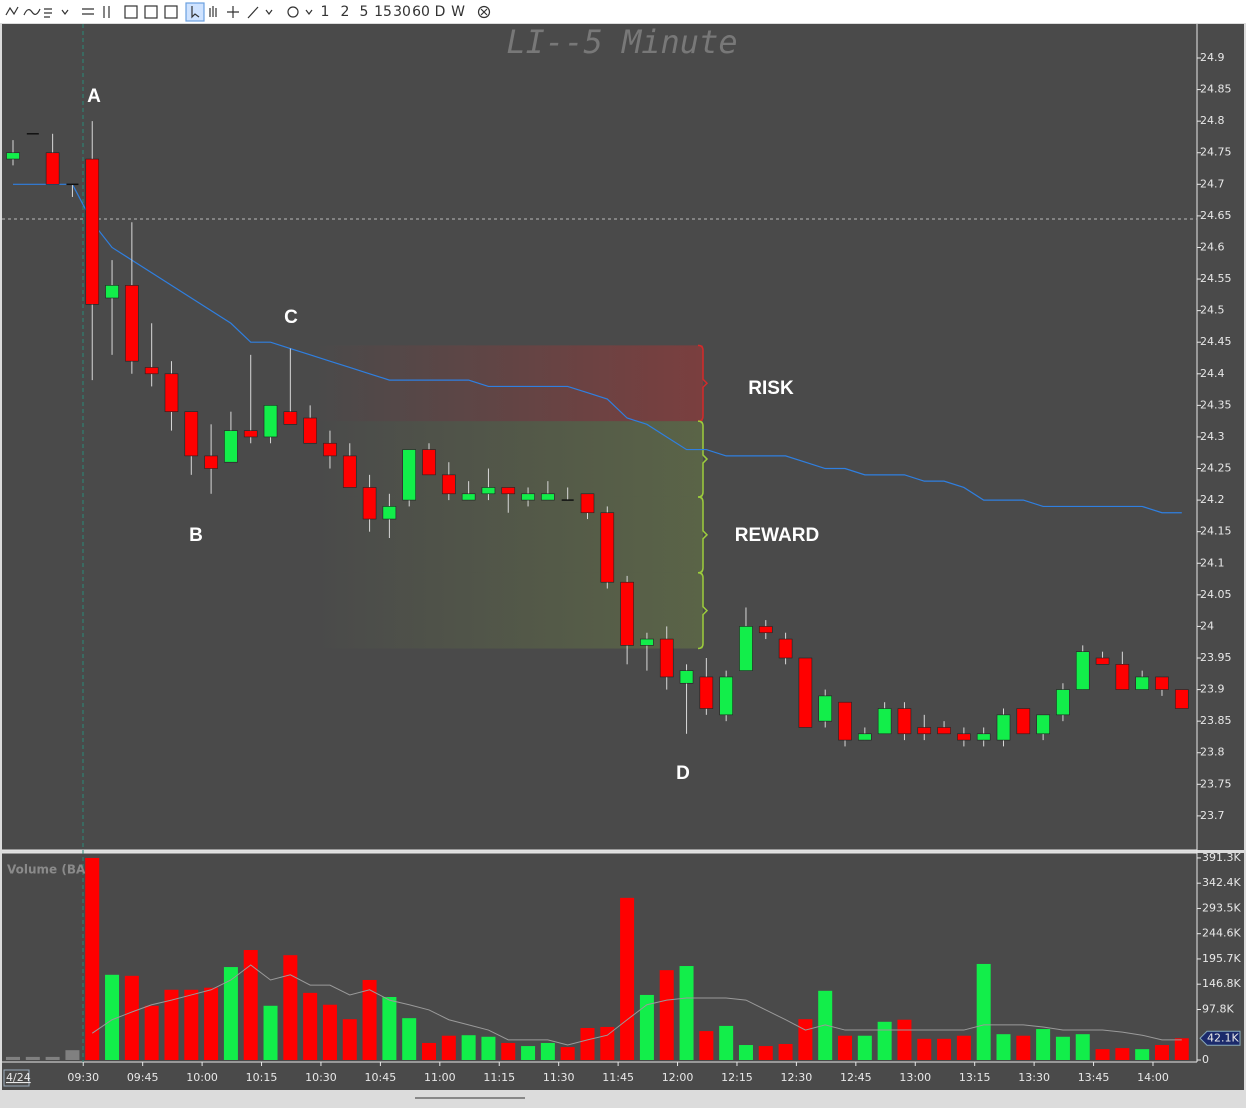 Image resolution: width=1246 pixels, height=1108 pixels. What do you see at coordinates (440, 12) in the screenshot?
I see `interval-button: D` at bounding box center [440, 12].